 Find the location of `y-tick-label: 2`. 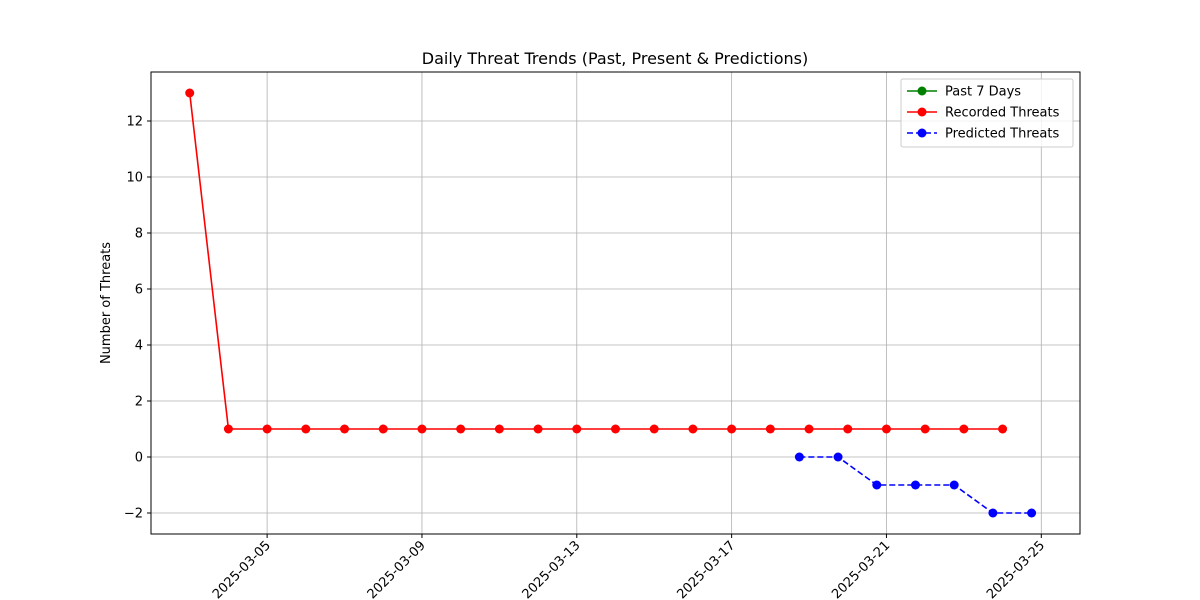

y-tick-label: 2 is located at coordinates (139, 402).